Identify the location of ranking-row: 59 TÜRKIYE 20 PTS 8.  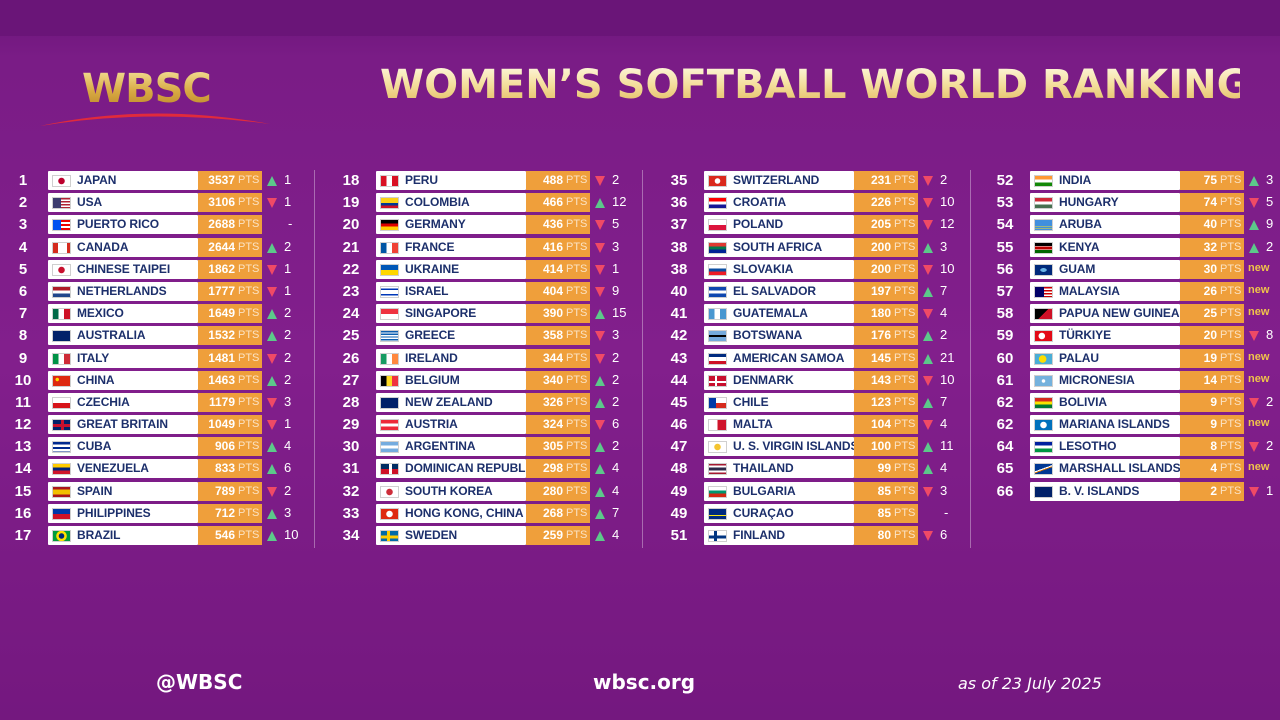
(1134, 336).